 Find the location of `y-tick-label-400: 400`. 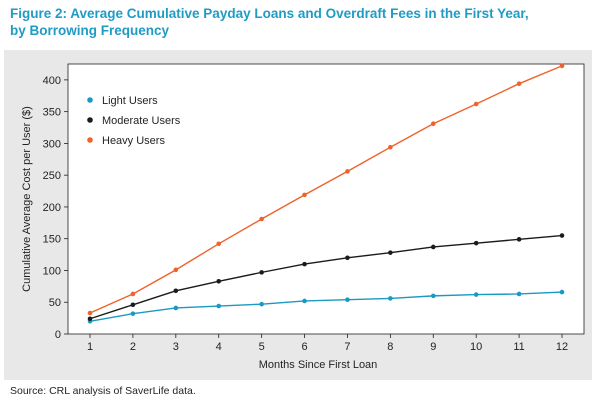

y-tick-label-400: 400 is located at coordinates (52, 81).